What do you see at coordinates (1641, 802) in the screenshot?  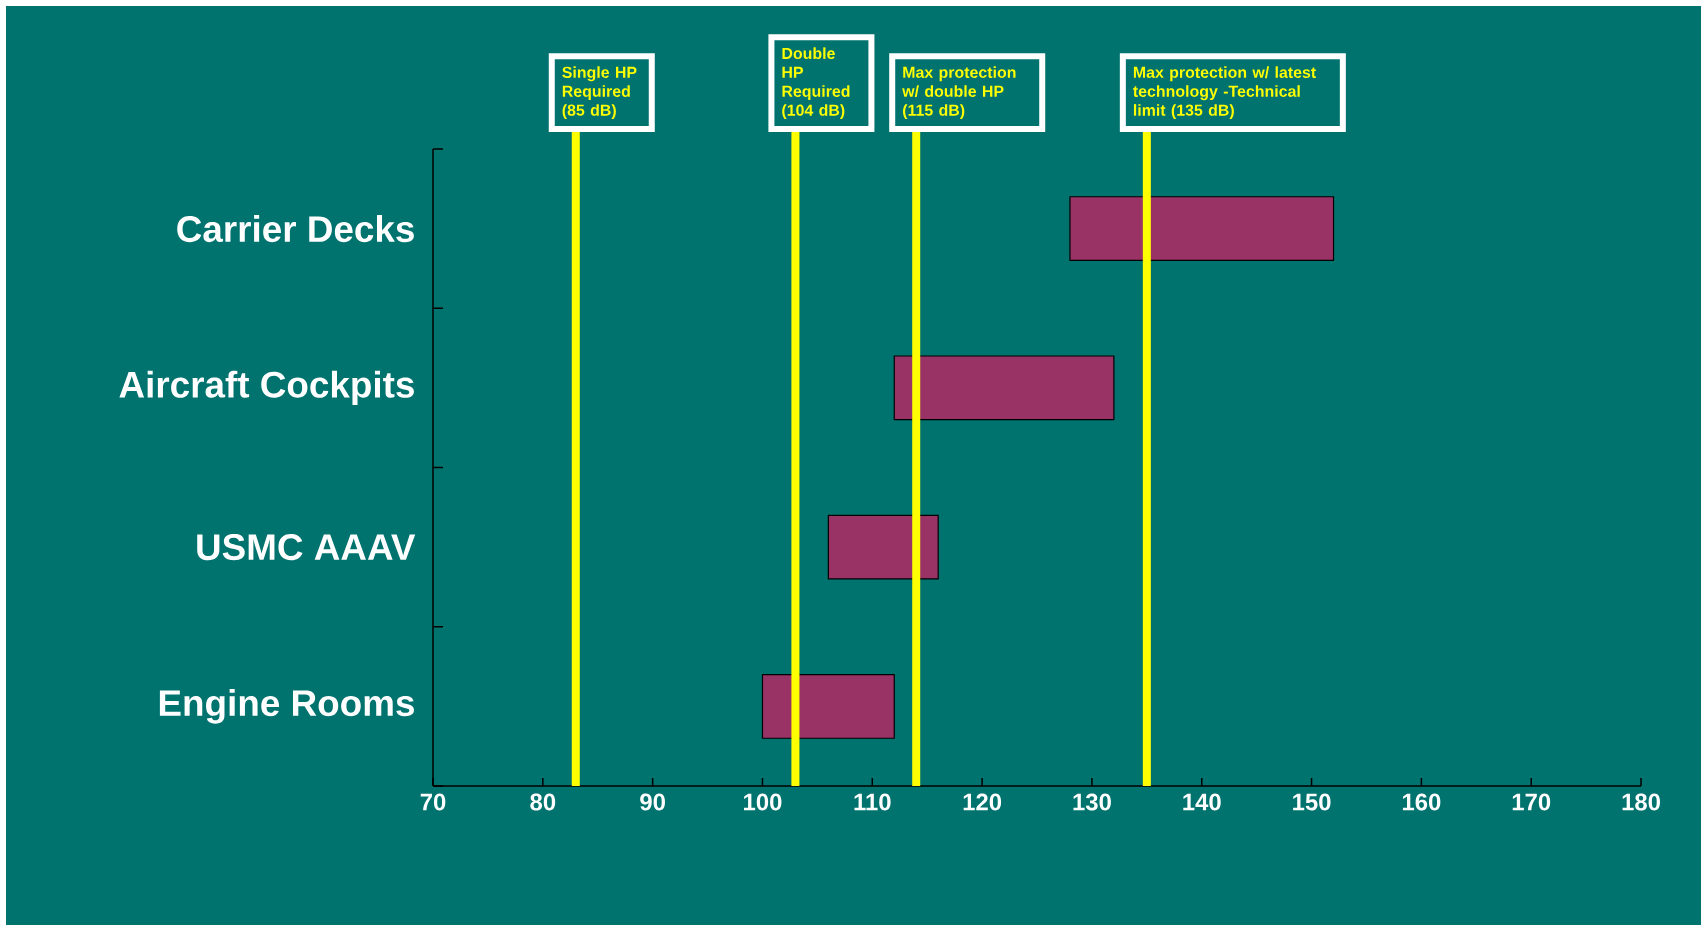 I see `x-tick-label: 180` at bounding box center [1641, 802].